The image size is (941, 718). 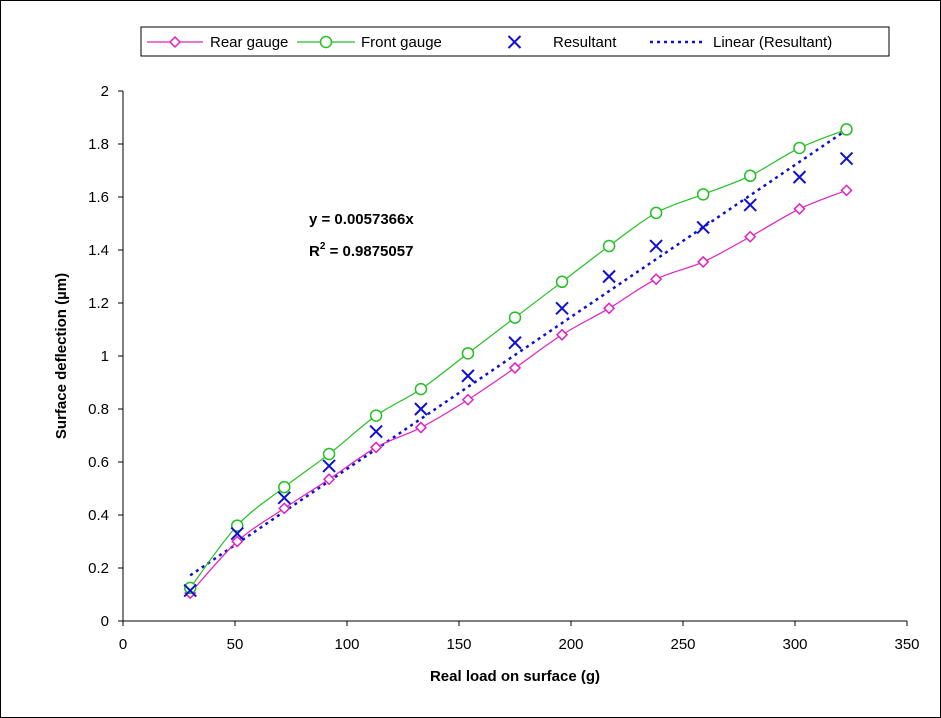 I want to click on x-axis-title: Real load on surface (g), so click(x=515, y=676).